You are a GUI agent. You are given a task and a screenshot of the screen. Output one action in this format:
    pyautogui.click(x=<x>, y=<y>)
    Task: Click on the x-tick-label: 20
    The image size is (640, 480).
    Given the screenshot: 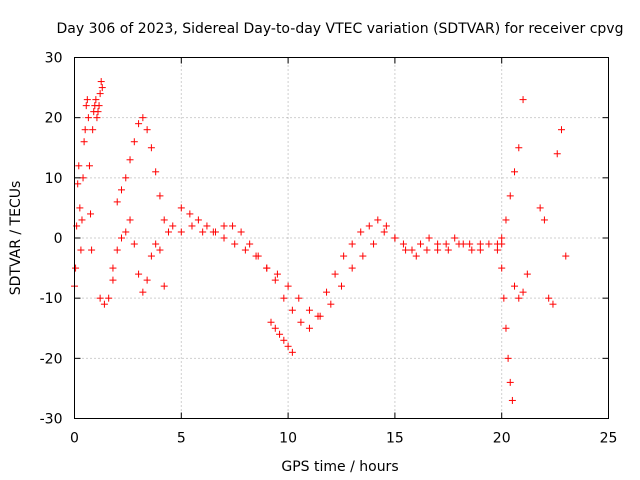 What is the action you would take?
    pyautogui.click(x=502, y=439)
    